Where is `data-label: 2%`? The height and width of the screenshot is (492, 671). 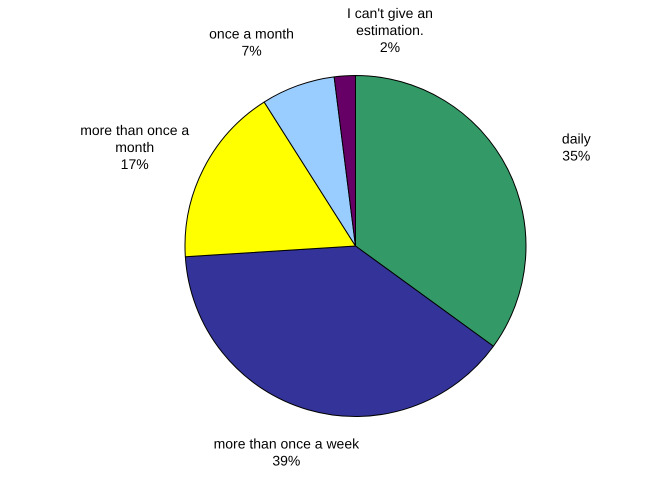 data-label: 2% is located at coordinates (390, 46).